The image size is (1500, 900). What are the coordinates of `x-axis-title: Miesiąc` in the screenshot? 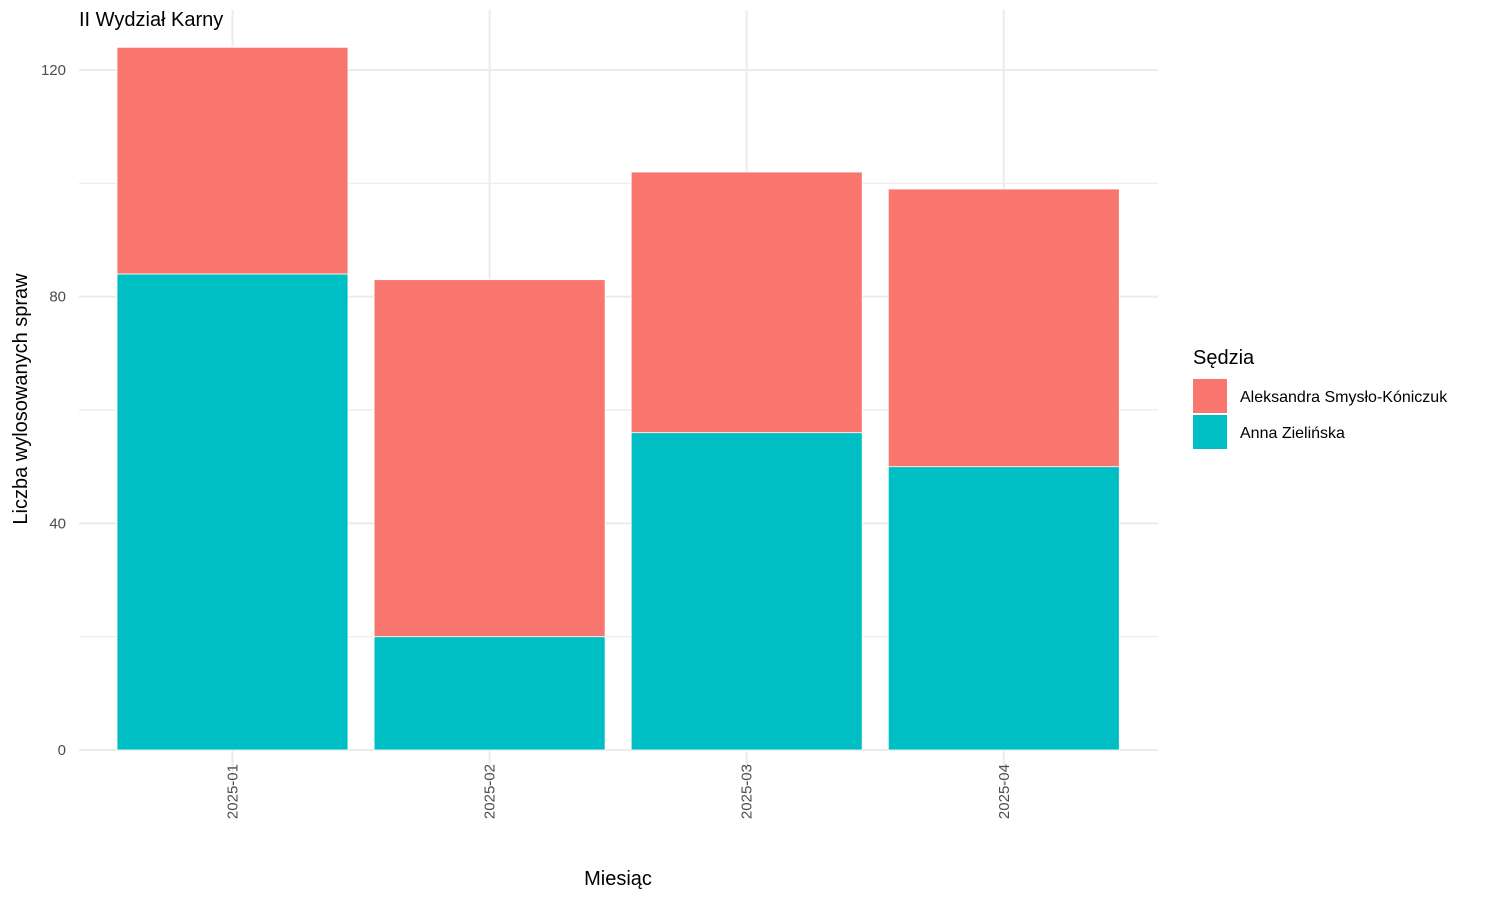 It's located at (618, 879).